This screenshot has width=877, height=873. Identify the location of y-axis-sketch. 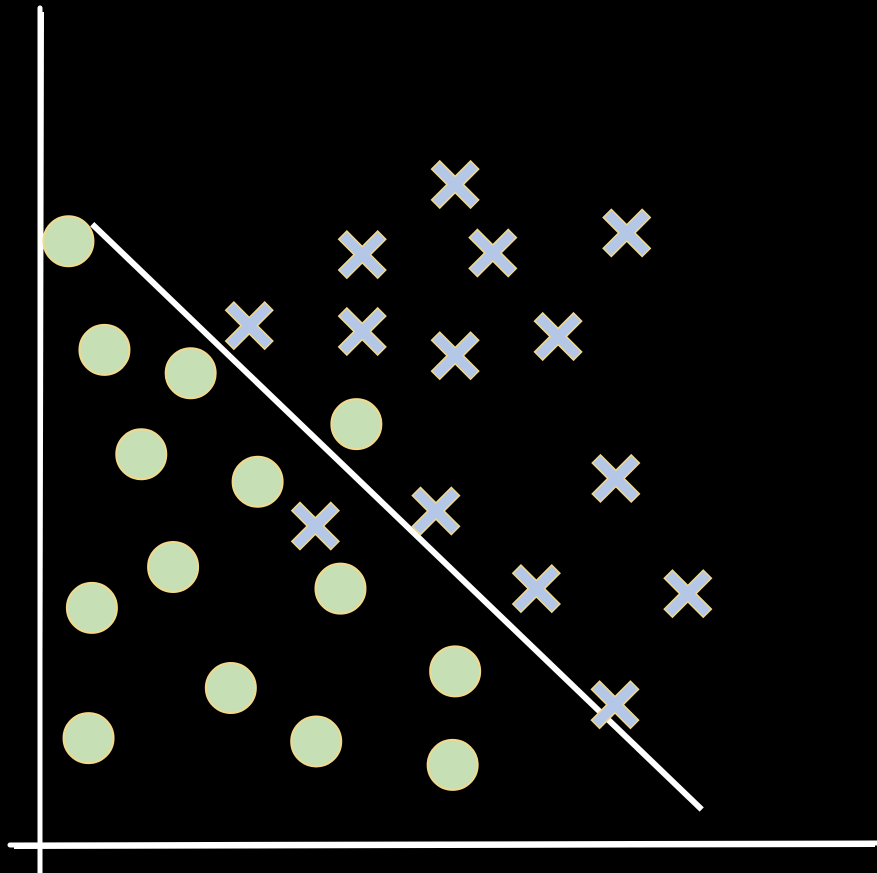
(42, 441).